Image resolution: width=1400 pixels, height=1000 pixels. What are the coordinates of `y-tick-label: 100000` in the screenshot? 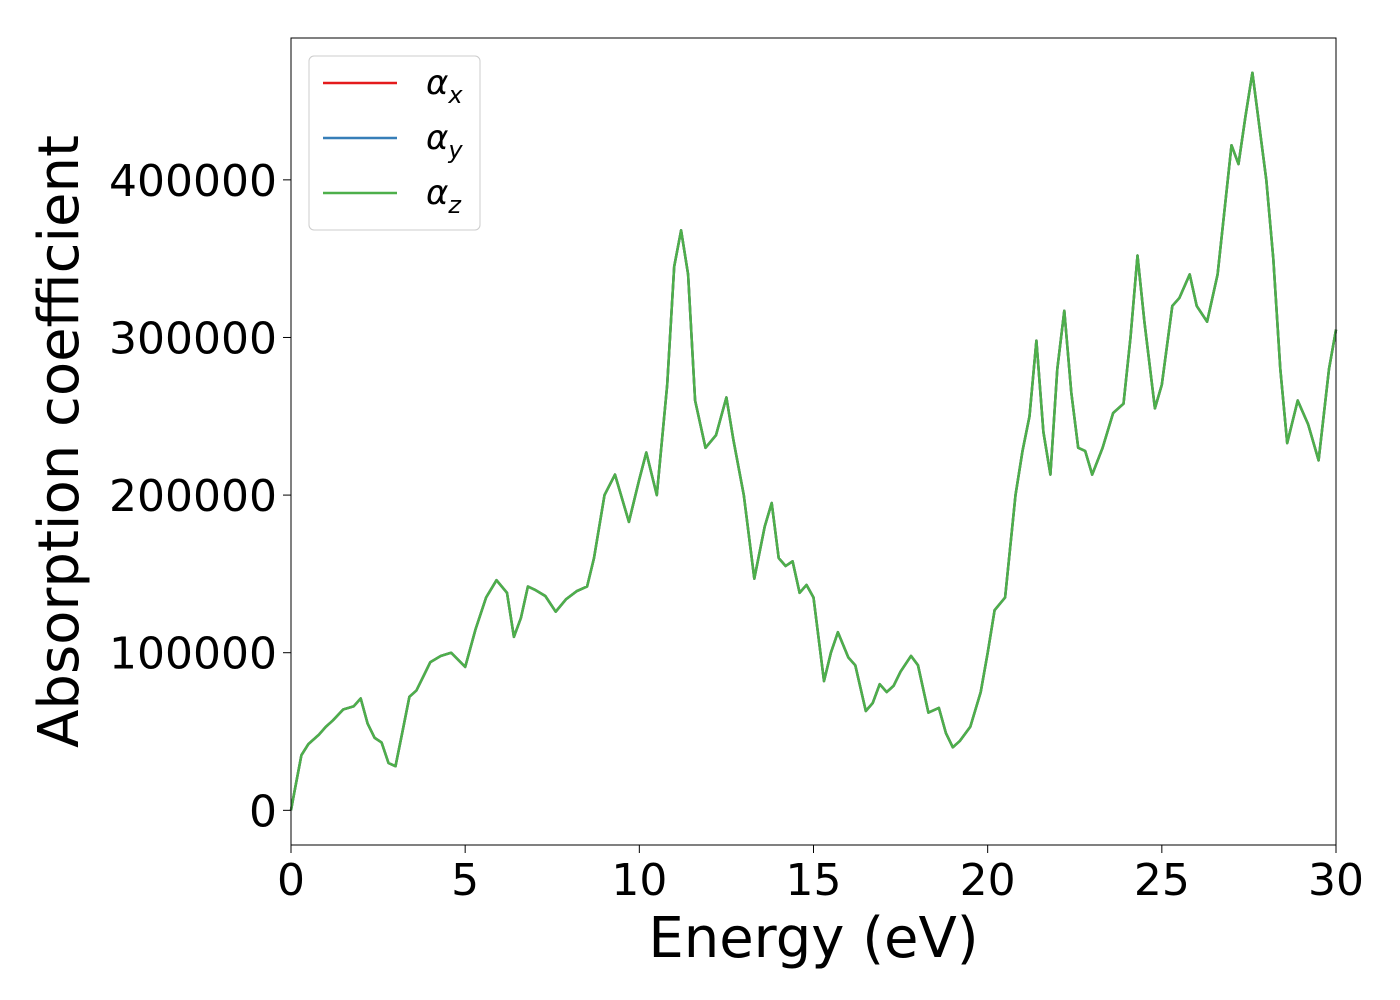 It's located at (193, 654).